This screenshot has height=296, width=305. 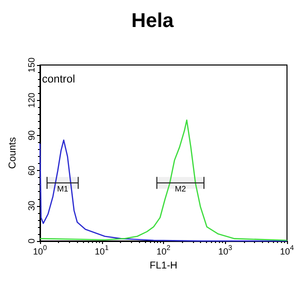 What do you see at coordinates (59, 80) in the screenshot?
I see `annotation: control` at bounding box center [59, 80].